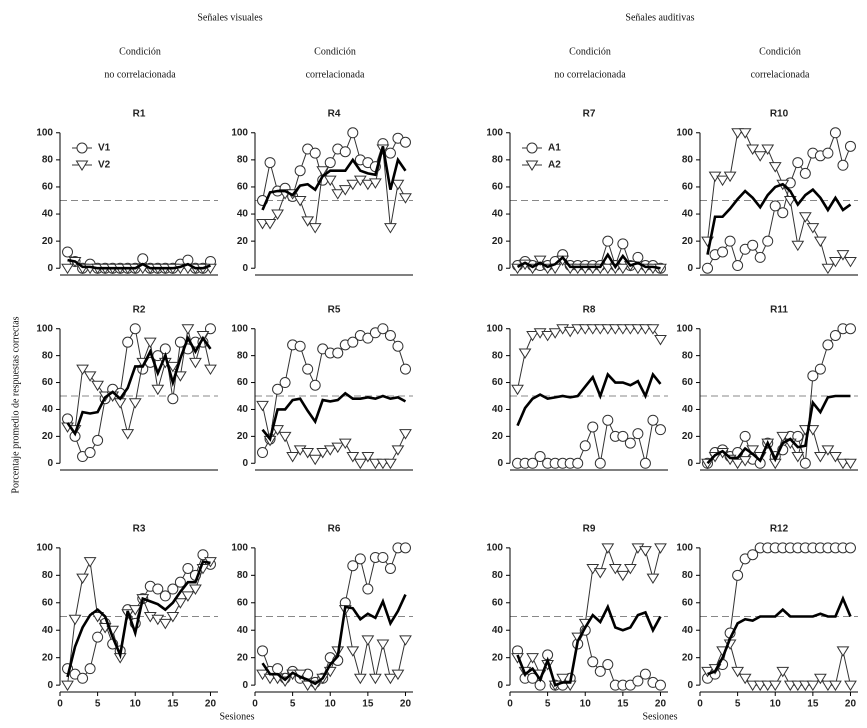 The width and height of the screenshot is (867, 728). I want to click on group-title: Señales visuales, so click(229, 17).